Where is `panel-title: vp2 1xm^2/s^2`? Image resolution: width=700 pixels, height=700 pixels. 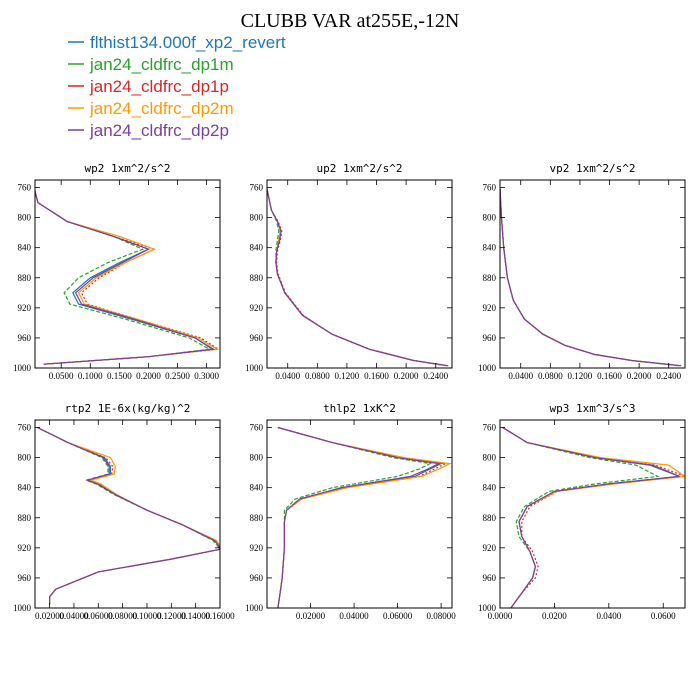 panel-title: vp2 1xm^2/s^2 is located at coordinates (592, 168).